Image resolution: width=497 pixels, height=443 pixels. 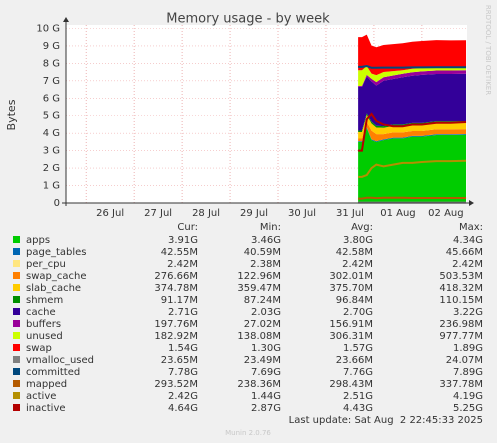 I want to click on legend-stat: 359.47M, so click(x=259, y=288).